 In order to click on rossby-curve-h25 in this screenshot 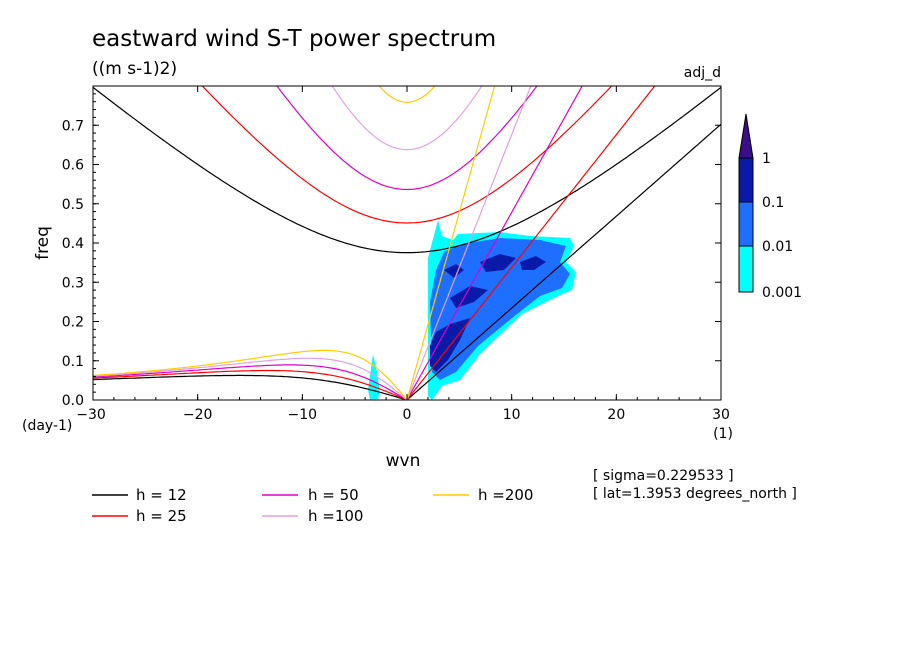, I will do `click(250, 384)`.